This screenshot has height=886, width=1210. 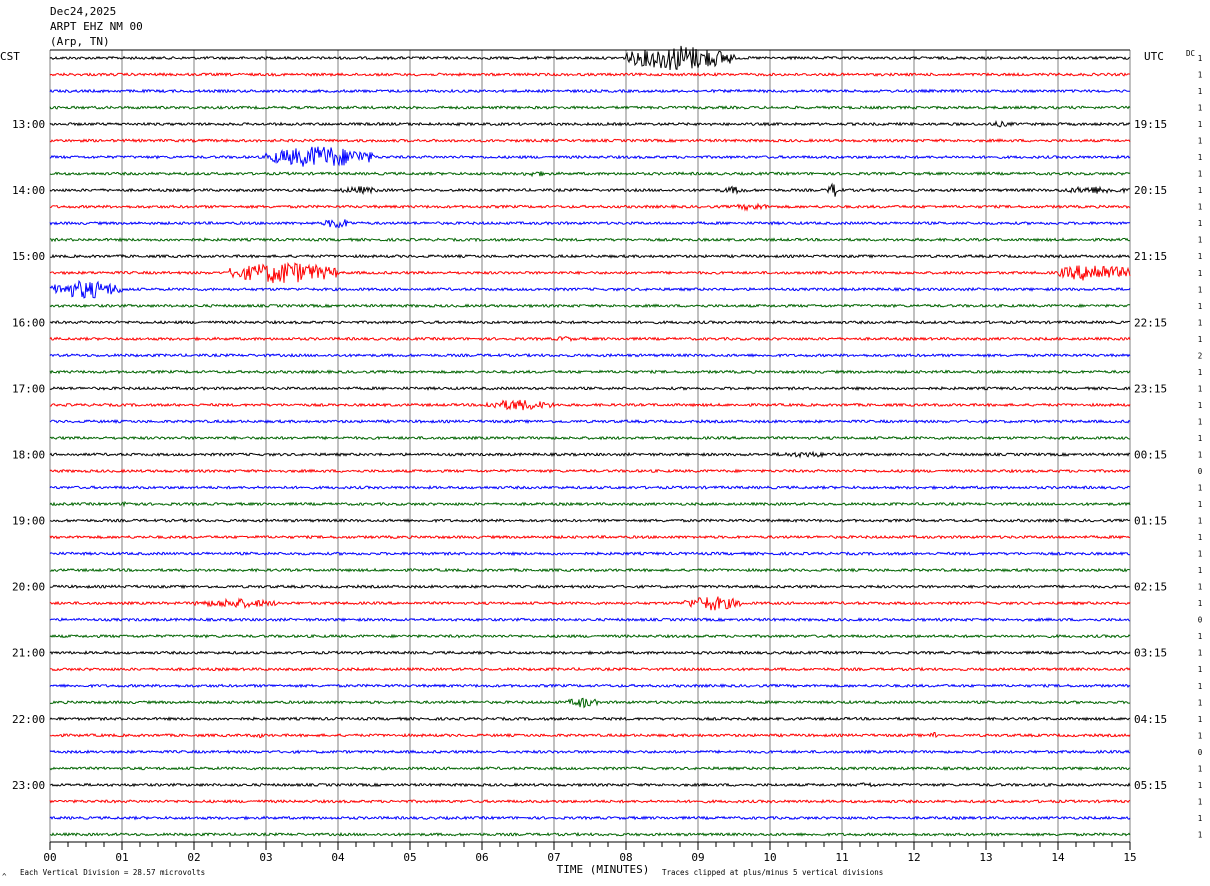 I want to click on x-tick-label: 02, so click(x=193, y=857).